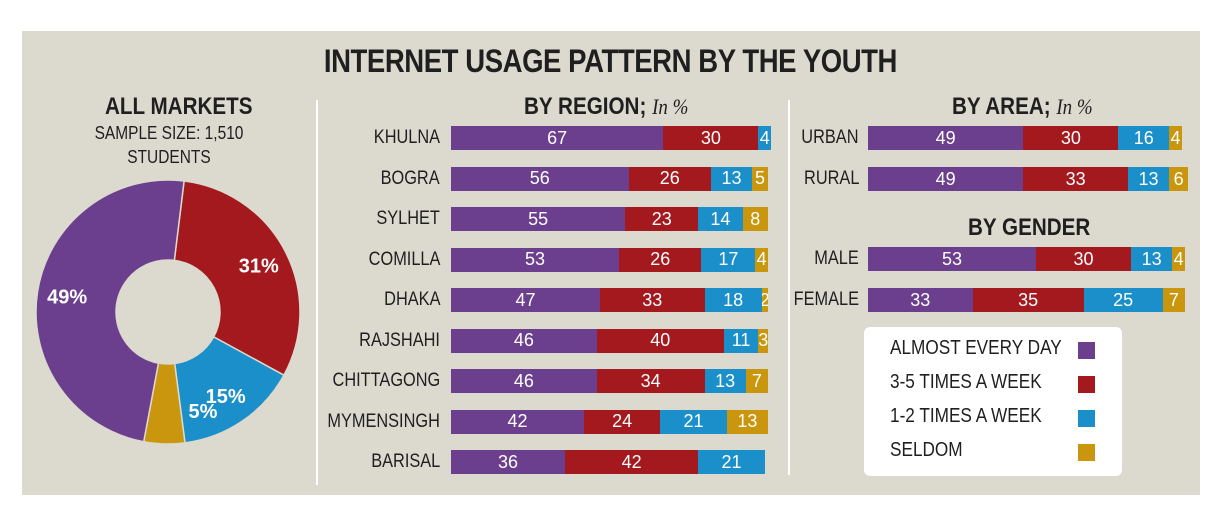 The image size is (1221, 513). What do you see at coordinates (741, 340) in the screenshot?
I see `segment-rajshahi-1-2-times-a-week: 11` at bounding box center [741, 340].